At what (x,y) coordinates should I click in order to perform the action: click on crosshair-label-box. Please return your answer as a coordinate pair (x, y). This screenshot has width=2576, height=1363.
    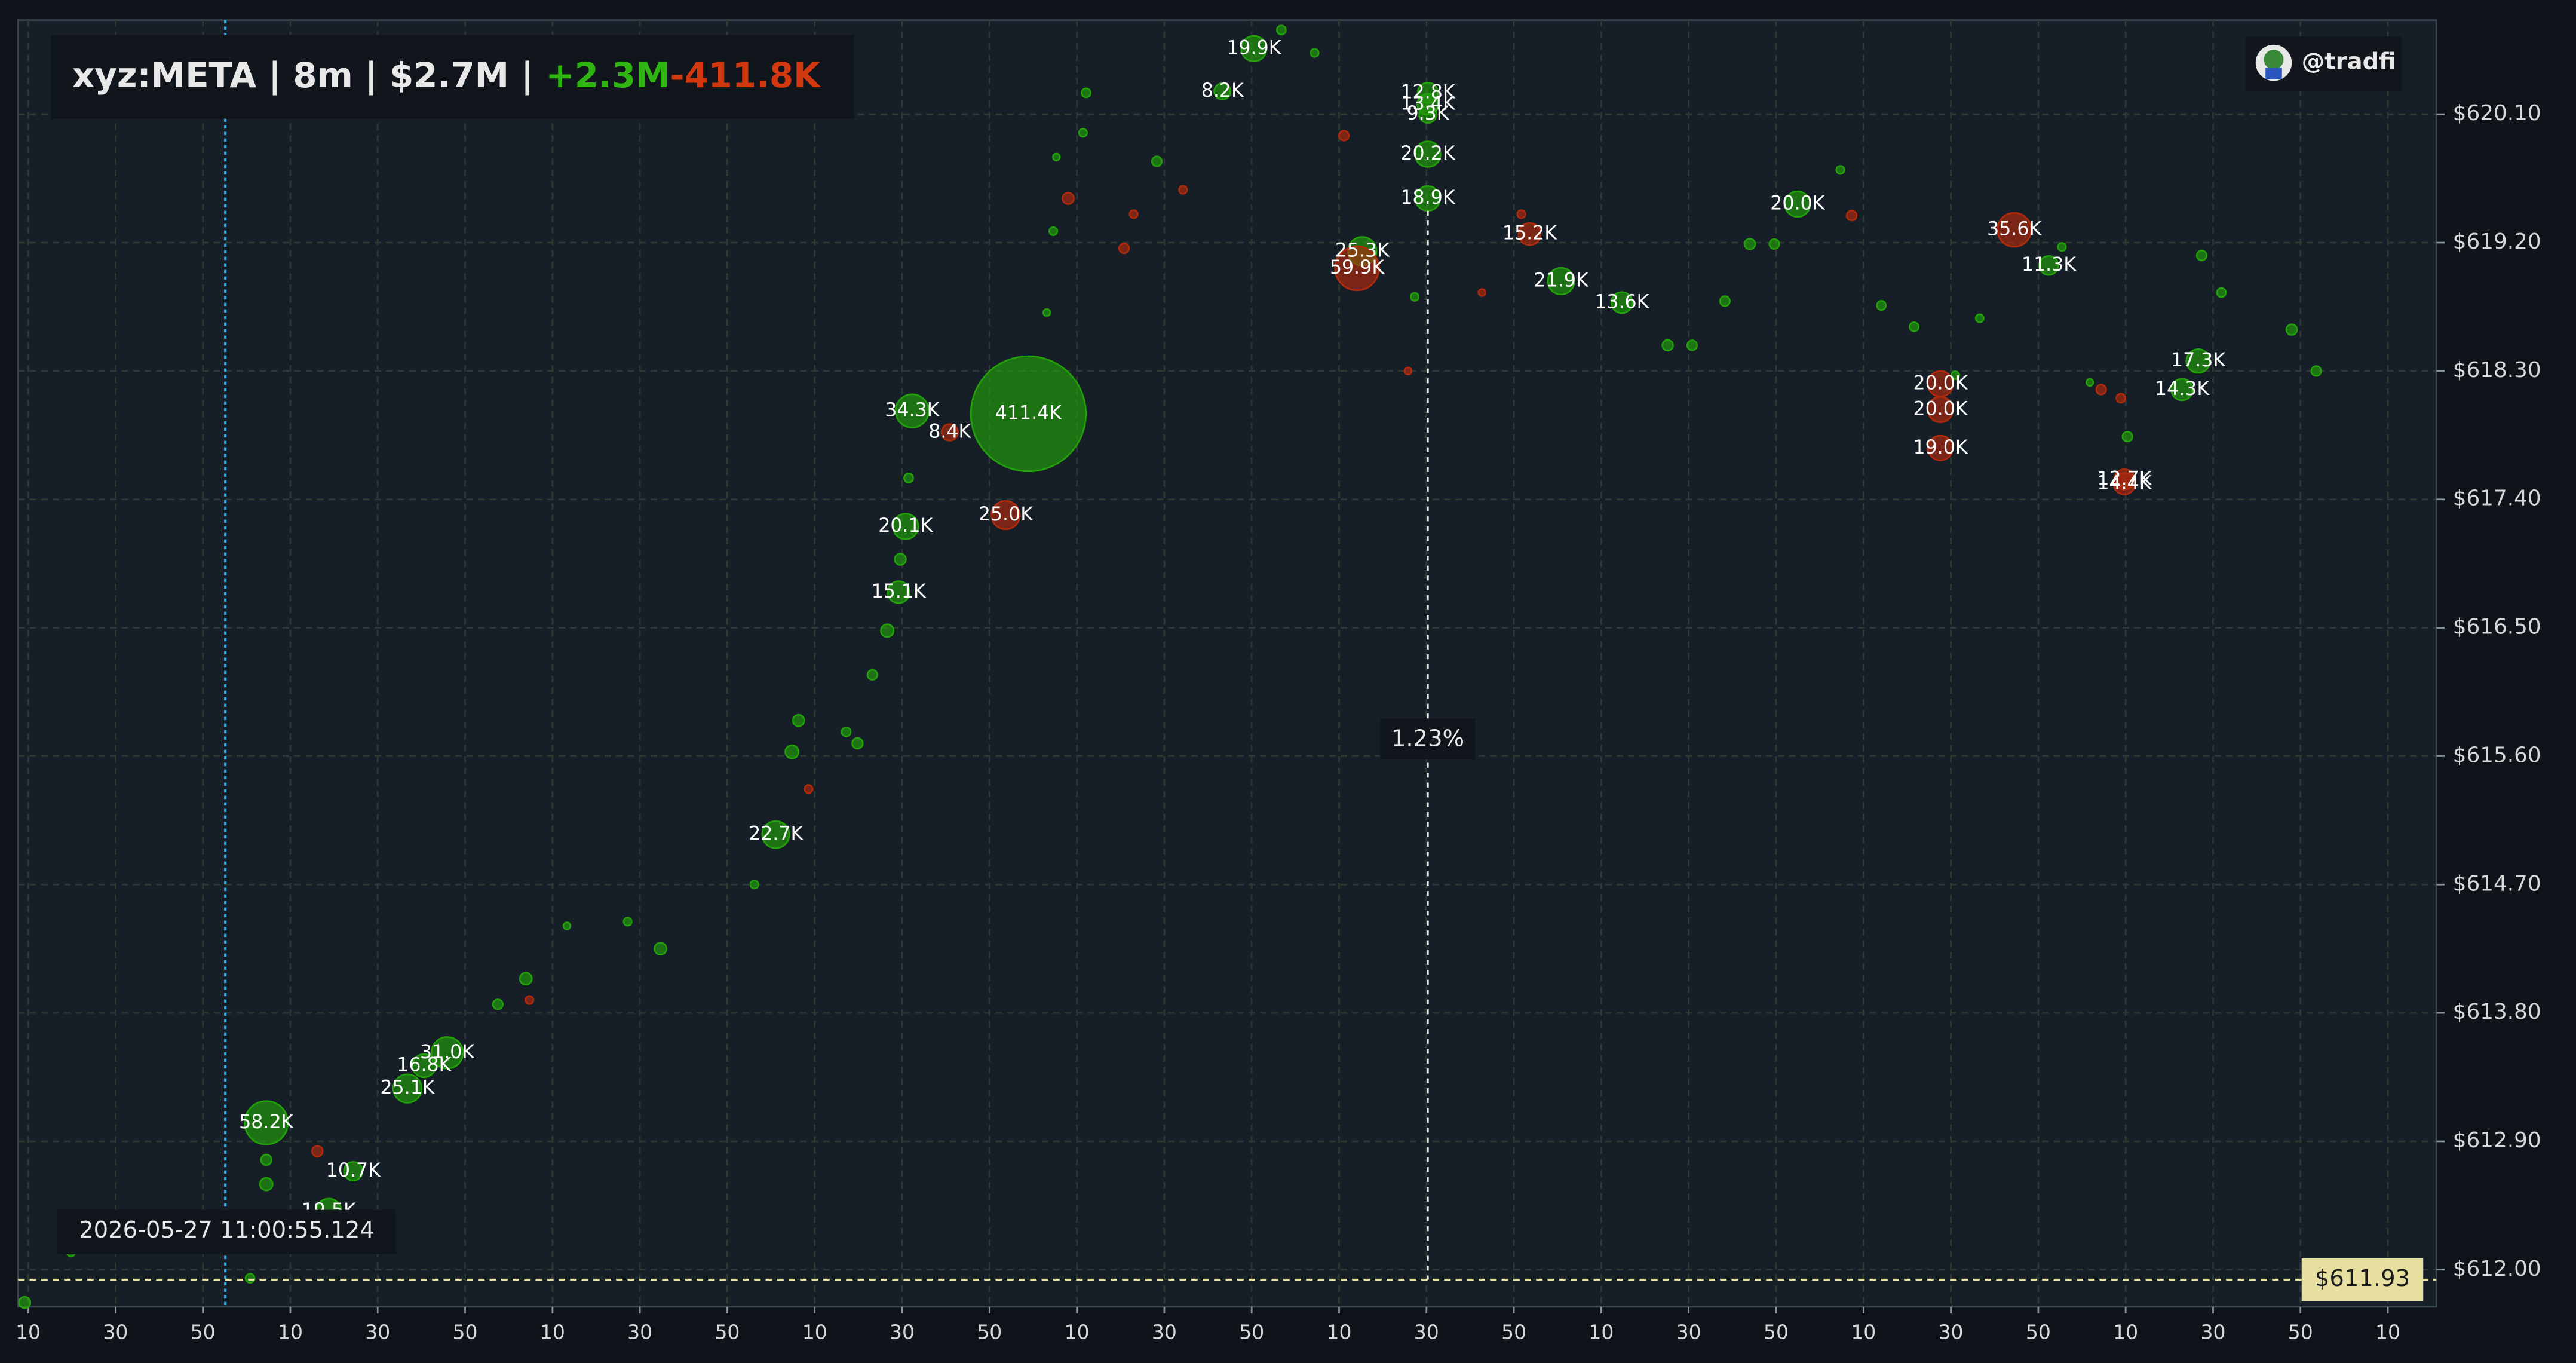
    Looking at the image, I should click on (1428, 739).